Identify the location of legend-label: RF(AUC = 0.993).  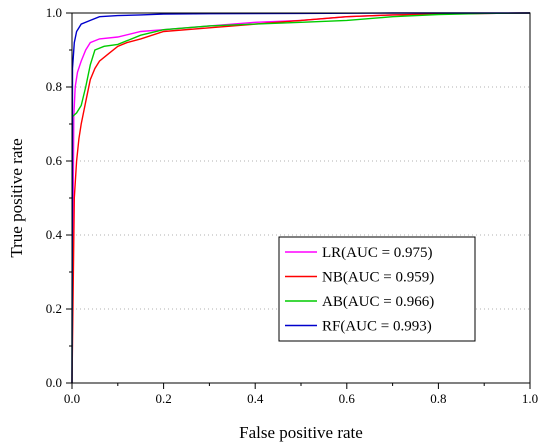
(377, 327).